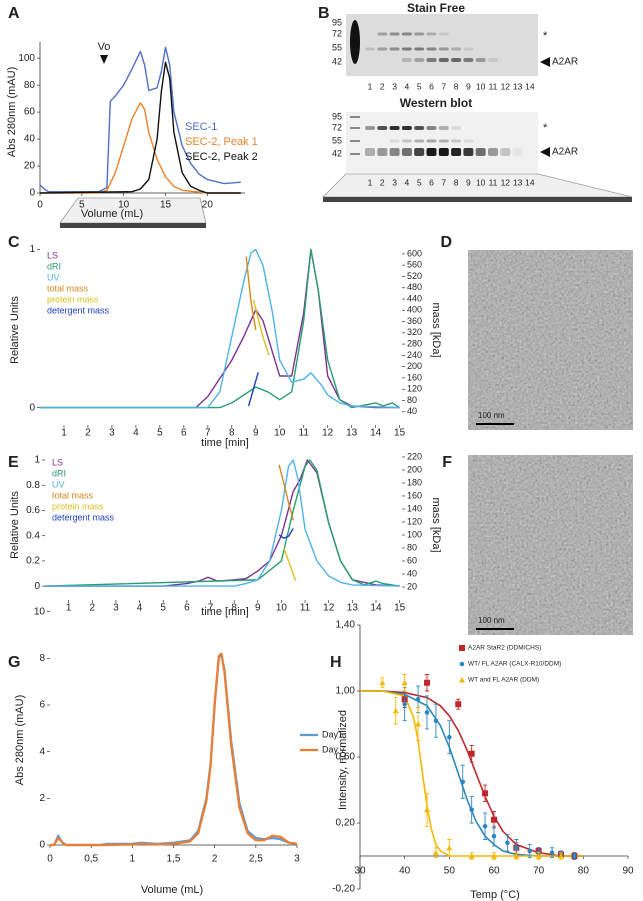 This screenshot has width=643, height=901. What do you see at coordinates (256, 859) in the screenshot?
I see `x-tick-label: 2,5` at bounding box center [256, 859].